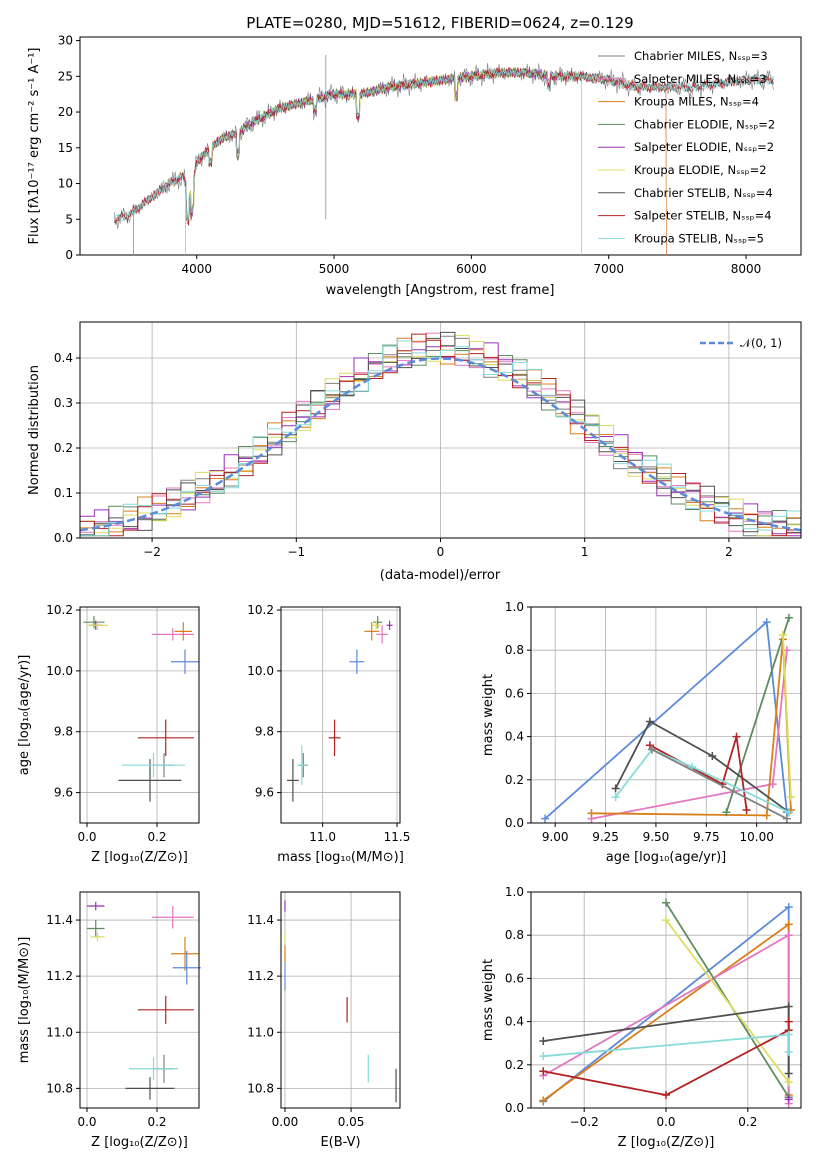 This screenshot has width=819, height=1170. Describe the element at coordinates (296, 552) in the screenshot. I see `residuals-x-tick-label: −1` at that location.